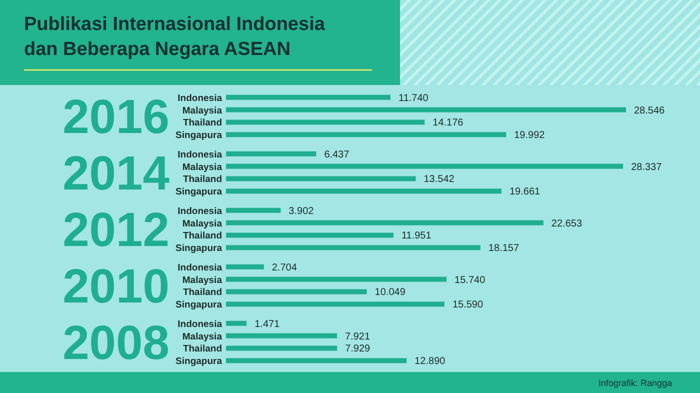 The width and height of the screenshot is (700, 393). Describe the element at coordinates (646, 167) in the screenshot. I see `data-label: 28.337` at that location.